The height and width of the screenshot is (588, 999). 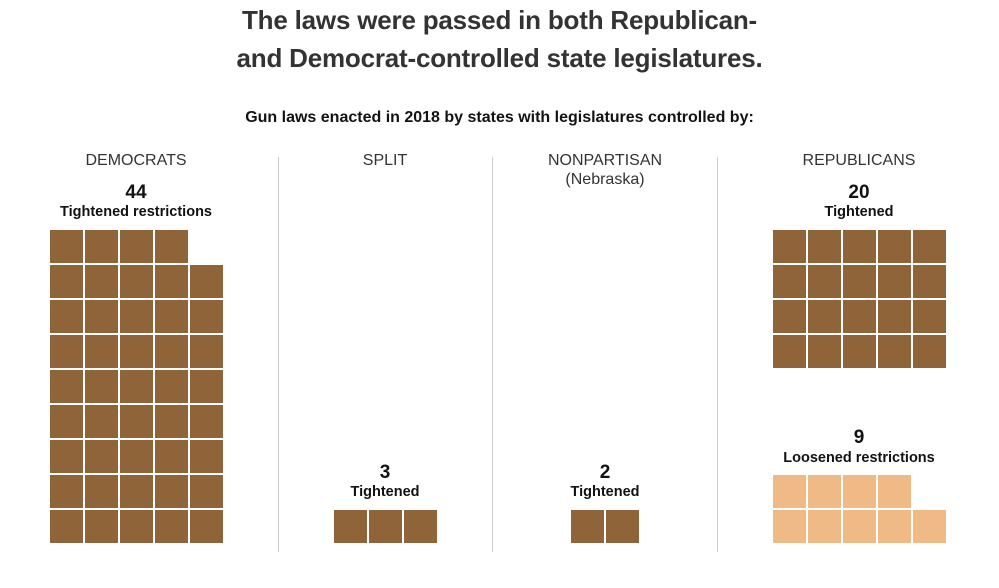 What do you see at coordinates (136, 160) in the screenshot?
I see `group-label-democrats: DEMOCRATS` at bounding box center [136, 160].